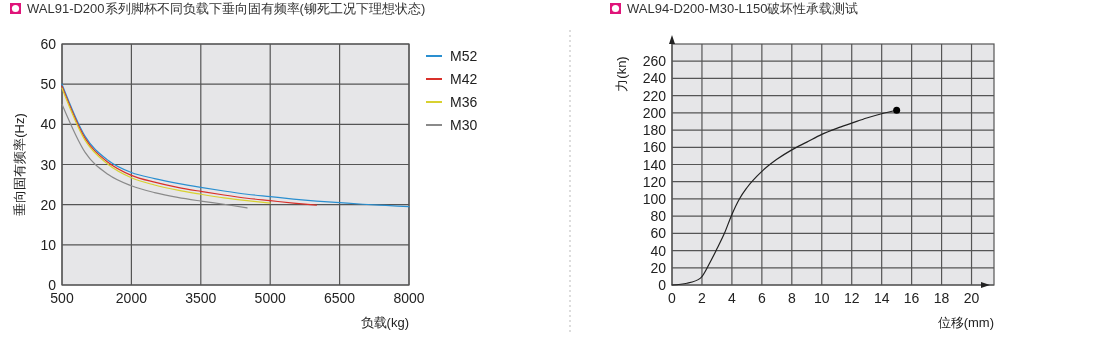  I want to click on y-tick-label: 260, so click(654, 61).